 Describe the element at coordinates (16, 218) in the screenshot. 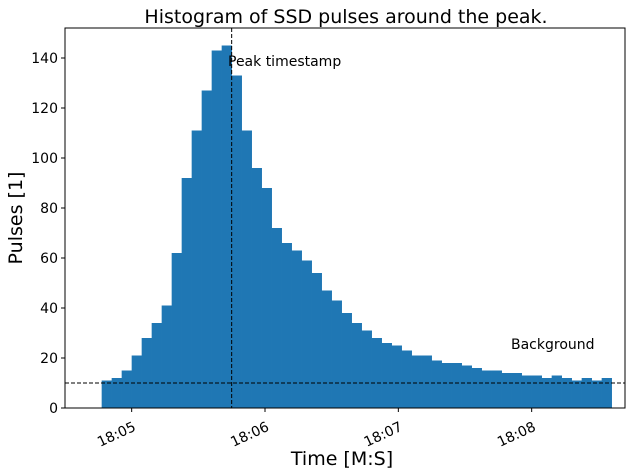

I see `y-axis-label: Pulses [1]` at that location.